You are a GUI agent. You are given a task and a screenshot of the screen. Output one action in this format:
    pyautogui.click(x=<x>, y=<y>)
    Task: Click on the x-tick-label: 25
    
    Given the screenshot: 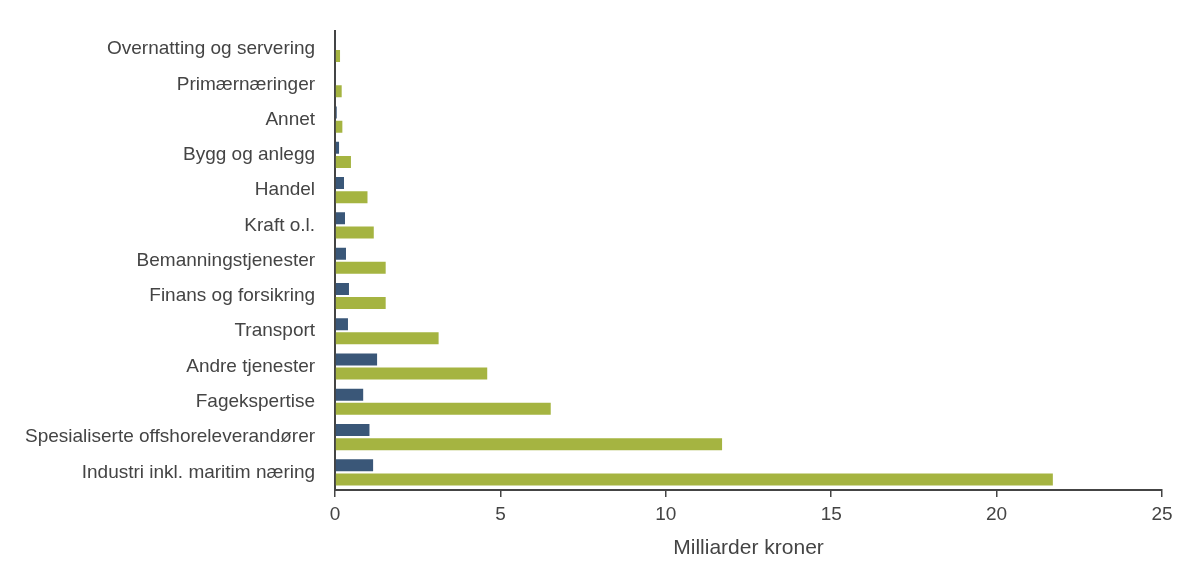 What is the action you would take?
    pyautogui.click(x=1162, y=513)
    